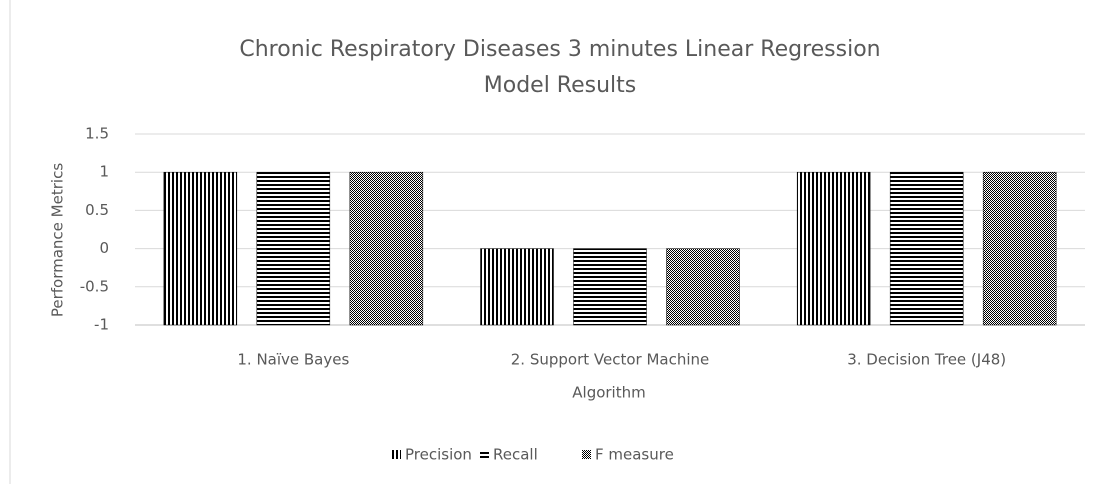 Image resolution: width=1101 pixels, height=484 pixels. I want to click on y-tick-label: -0.5, so click(94, 286).